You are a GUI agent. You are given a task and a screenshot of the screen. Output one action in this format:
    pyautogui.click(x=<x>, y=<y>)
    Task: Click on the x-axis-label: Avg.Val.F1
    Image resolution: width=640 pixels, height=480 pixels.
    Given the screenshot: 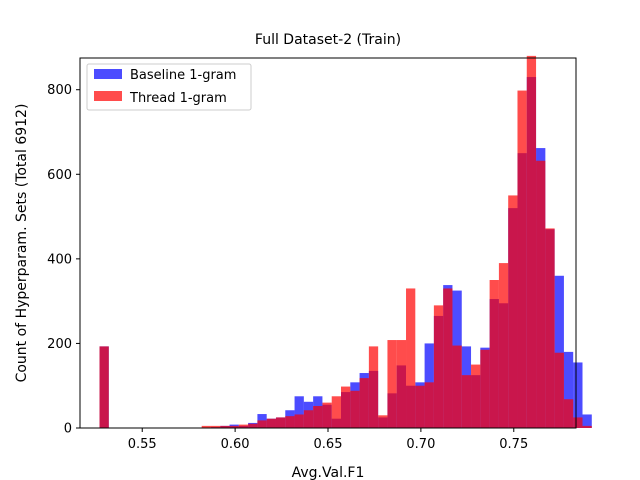 What is the action you would take?
    pyautogui.click(x=328, y=472)
    